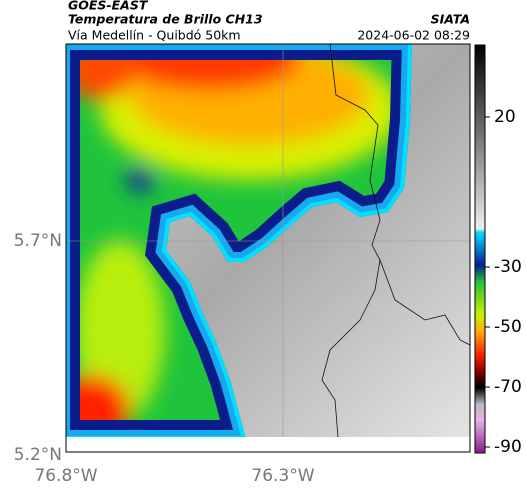  I want to click on title: Temperatura de Brillo CH13, so click(165, 19).